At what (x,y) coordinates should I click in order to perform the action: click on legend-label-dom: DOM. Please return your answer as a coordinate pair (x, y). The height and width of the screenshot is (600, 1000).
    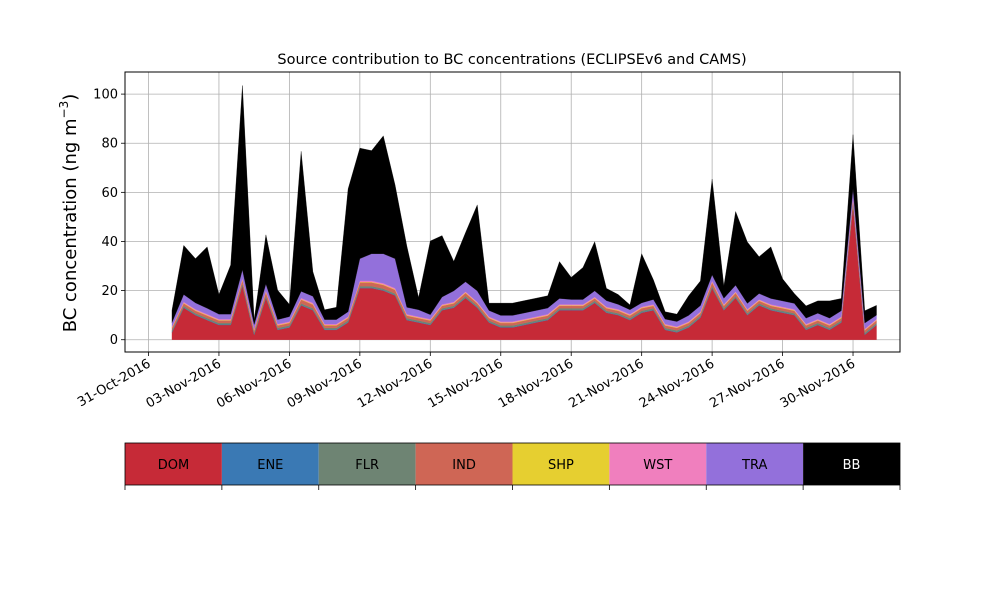
    Looking at the image, I should click on (173, 465).